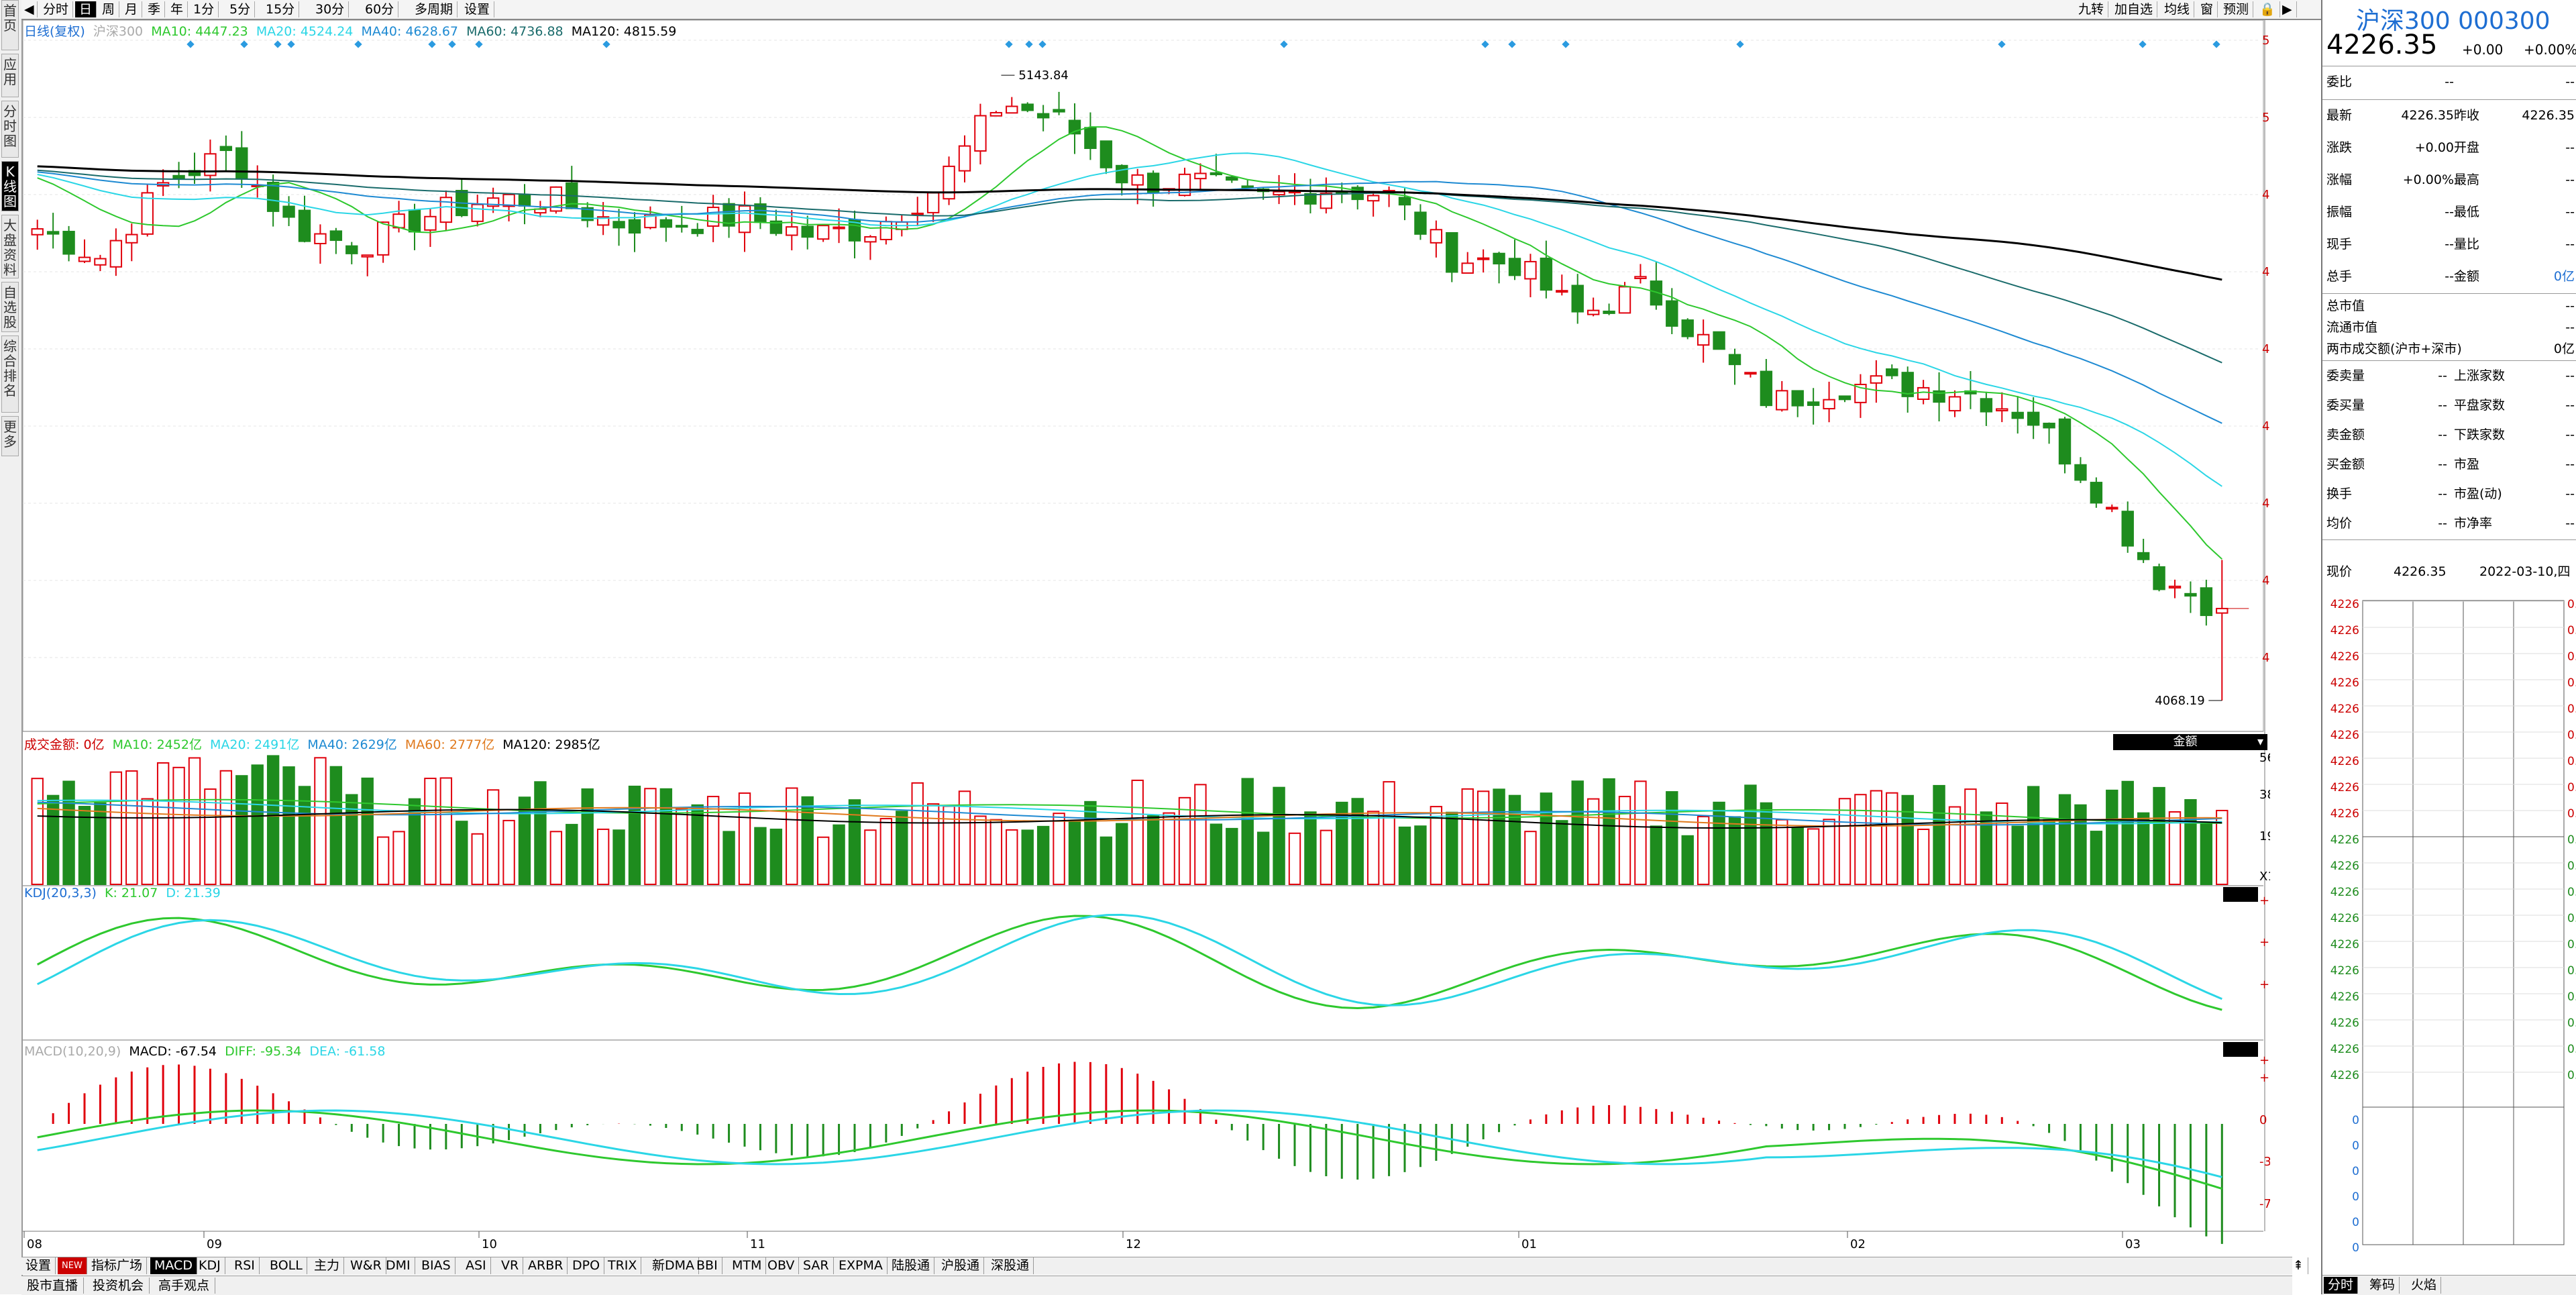 The height and width of the screenshot is (1295, 2576). I want to click on period-11: 多周期, so click(434, 9).